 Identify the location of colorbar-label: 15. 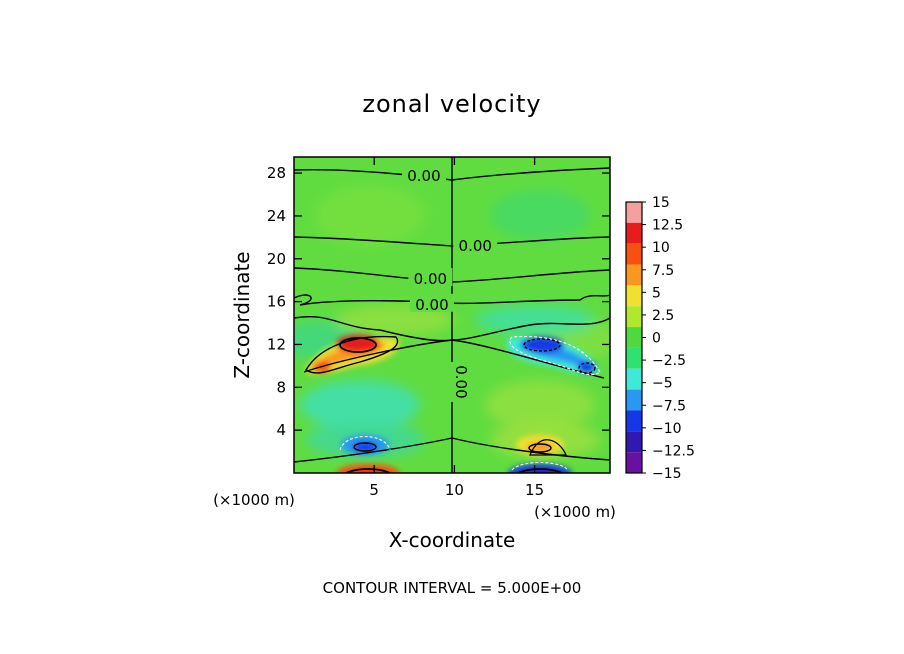
(661, 203).